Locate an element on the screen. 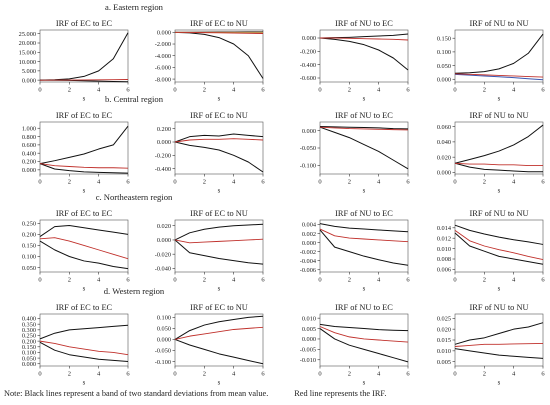  y-tick-label: -8.000 is located at coordinates (163, 79).